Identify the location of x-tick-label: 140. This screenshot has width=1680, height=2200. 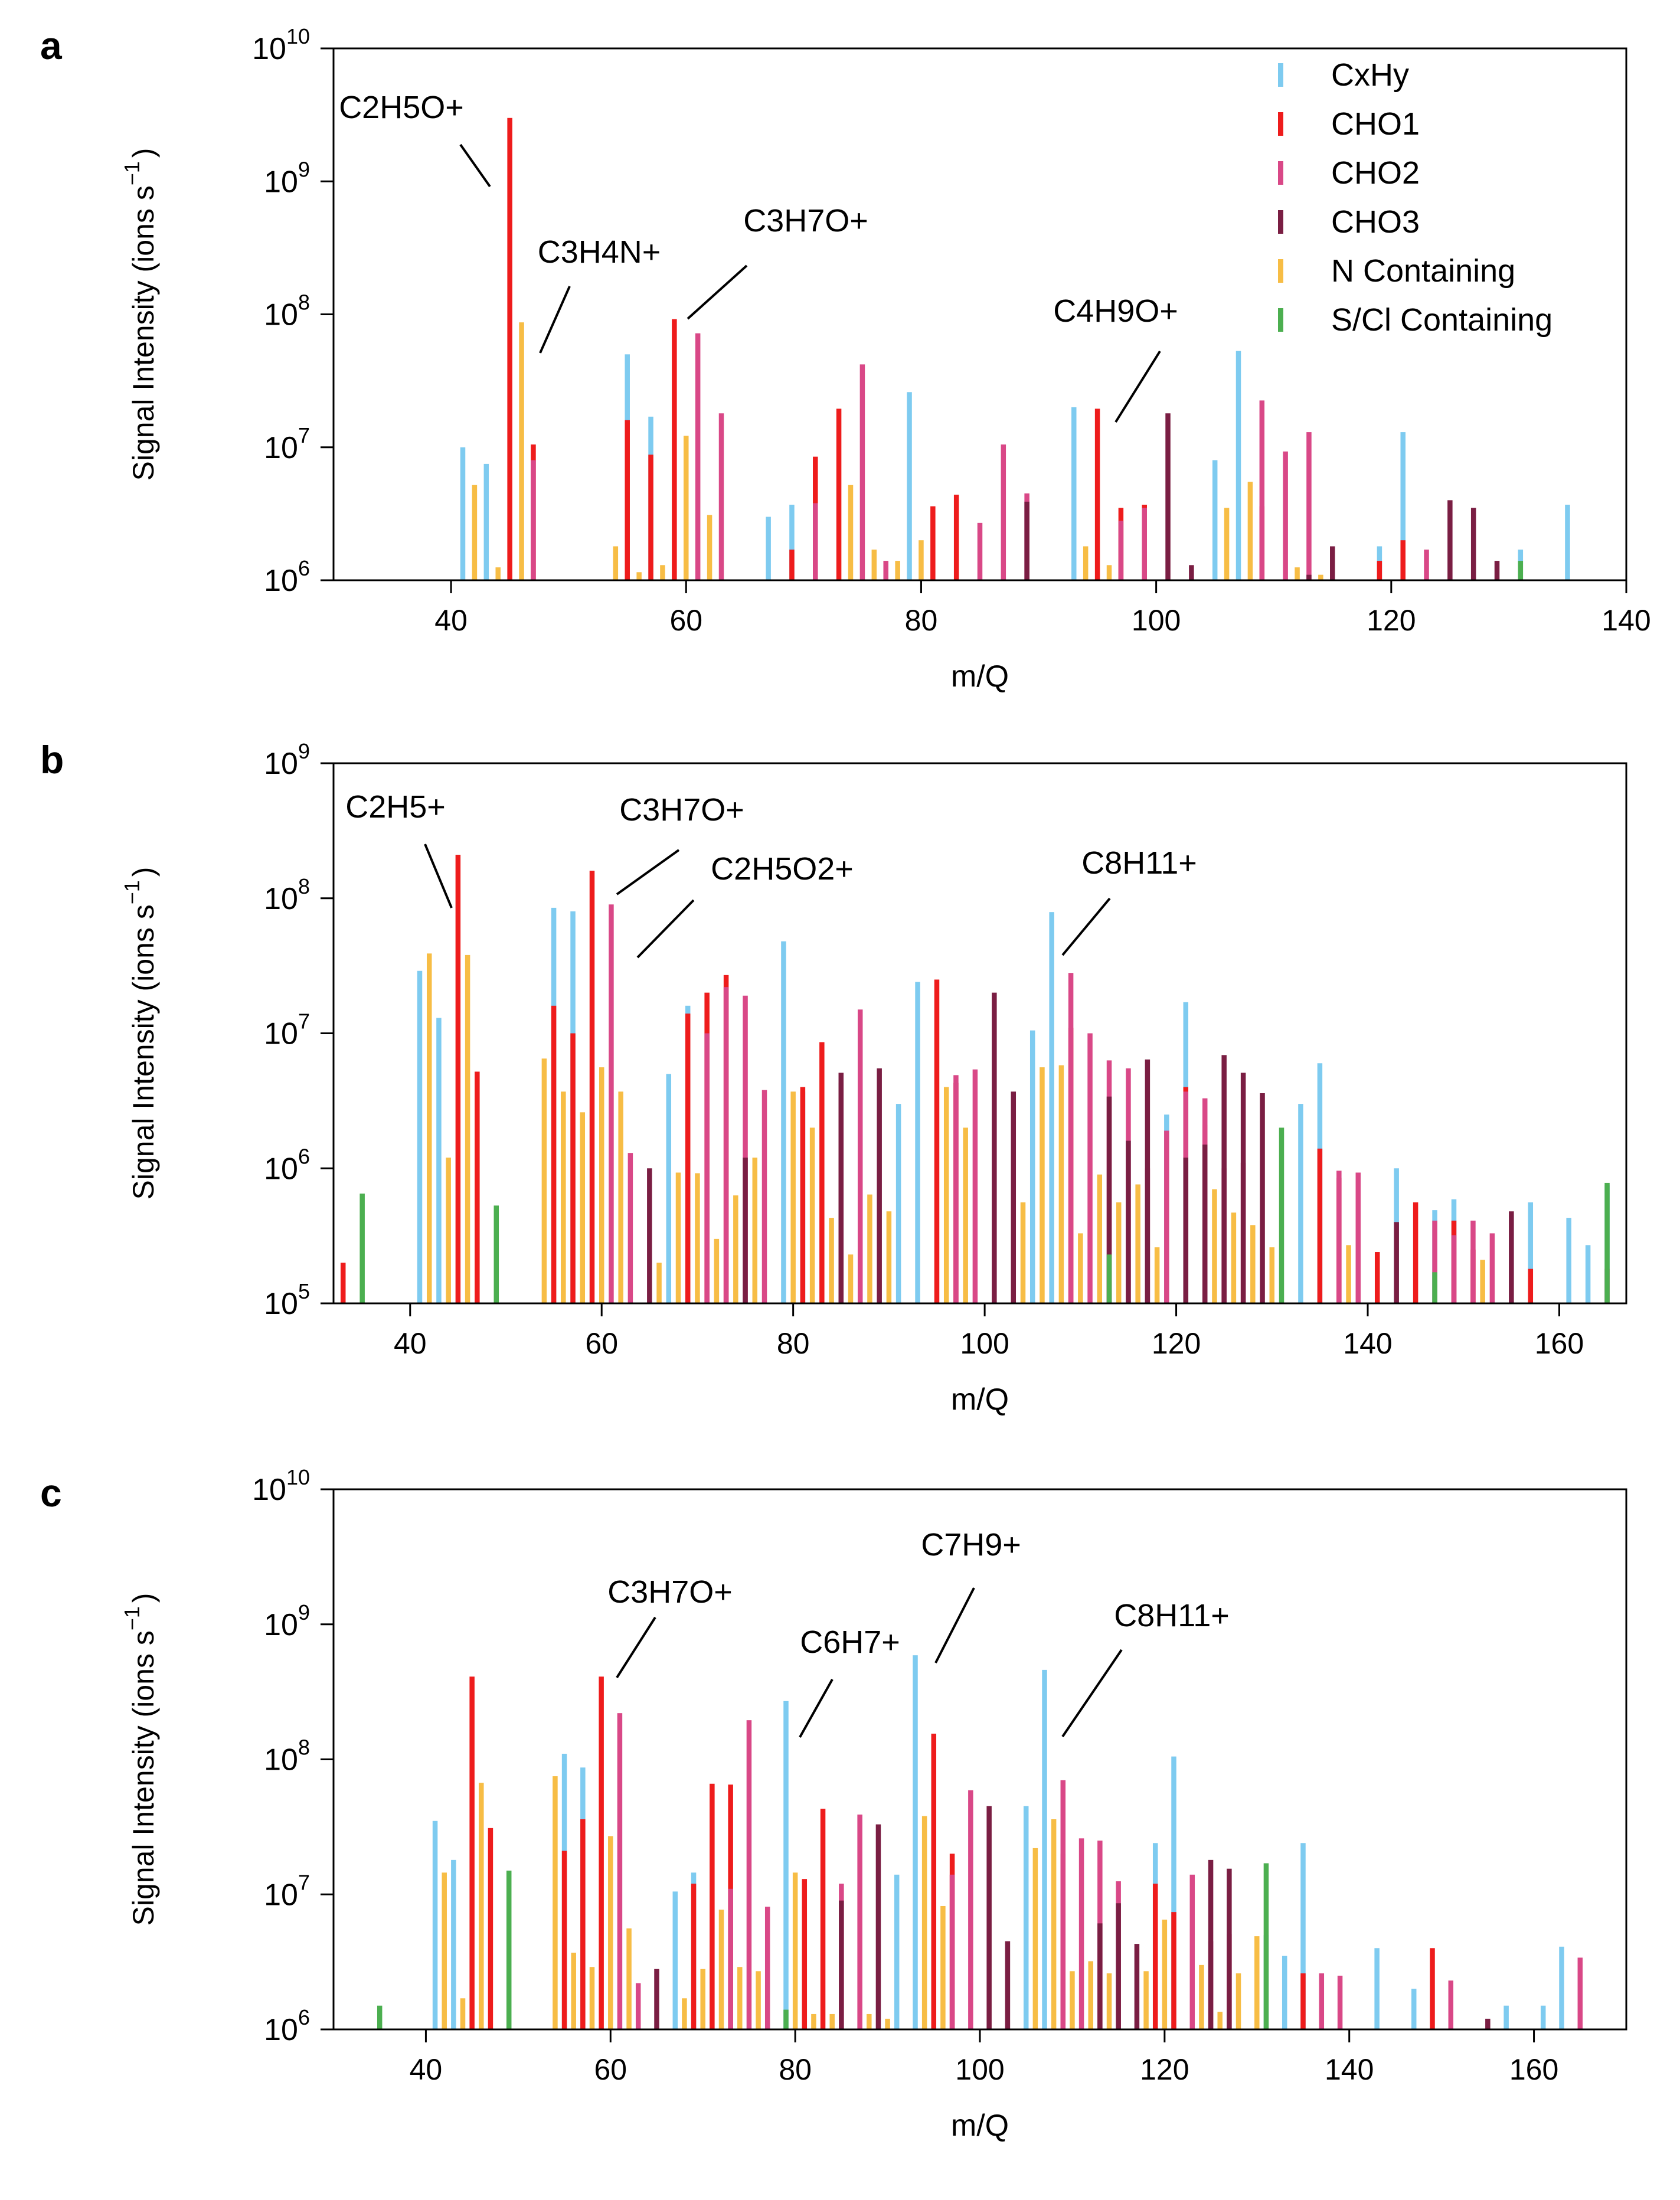
(1350, 2069).